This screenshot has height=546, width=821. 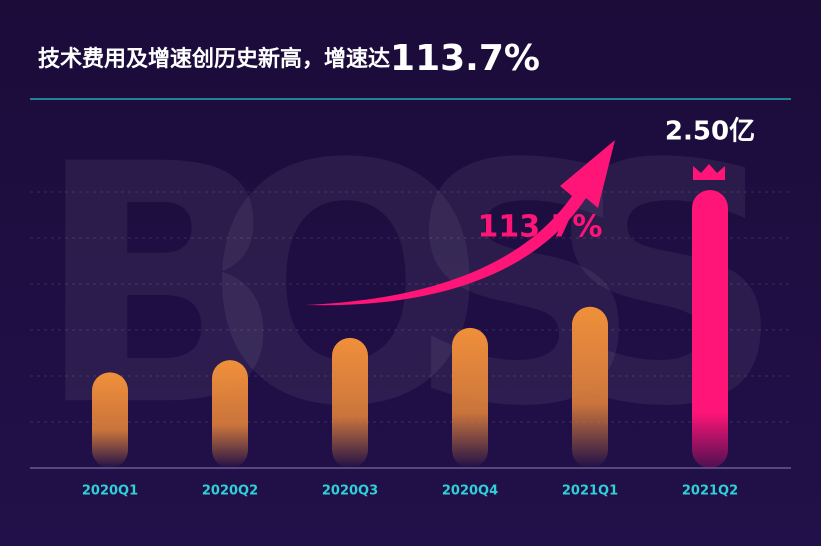 I want to click on chart-title: 技术费用及增速创历史新高，增速达113.7%, so click(x=289, y=58).